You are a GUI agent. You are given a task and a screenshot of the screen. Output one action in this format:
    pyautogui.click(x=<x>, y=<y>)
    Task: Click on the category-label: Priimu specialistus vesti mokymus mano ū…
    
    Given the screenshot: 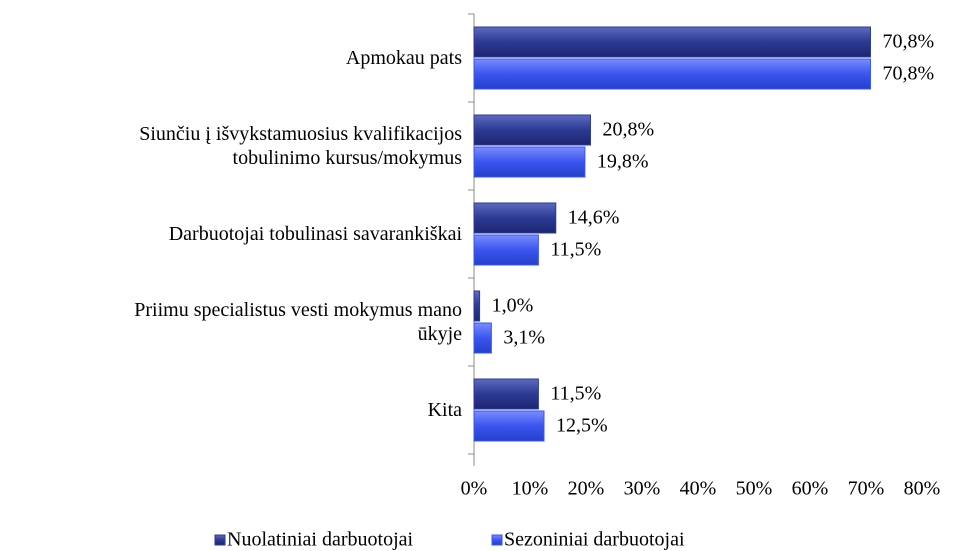 What is the action you would take?
    pyautogui.click(x=298, y=322)
    